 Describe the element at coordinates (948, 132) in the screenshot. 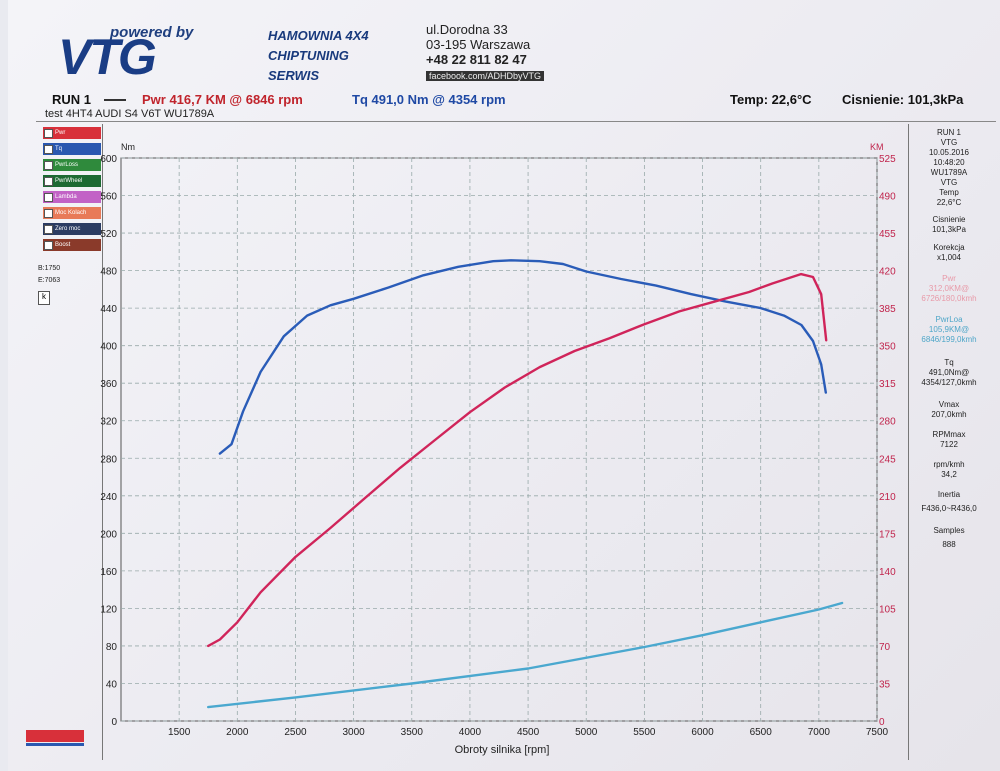

I see `result-run: RUN 1` at that location.